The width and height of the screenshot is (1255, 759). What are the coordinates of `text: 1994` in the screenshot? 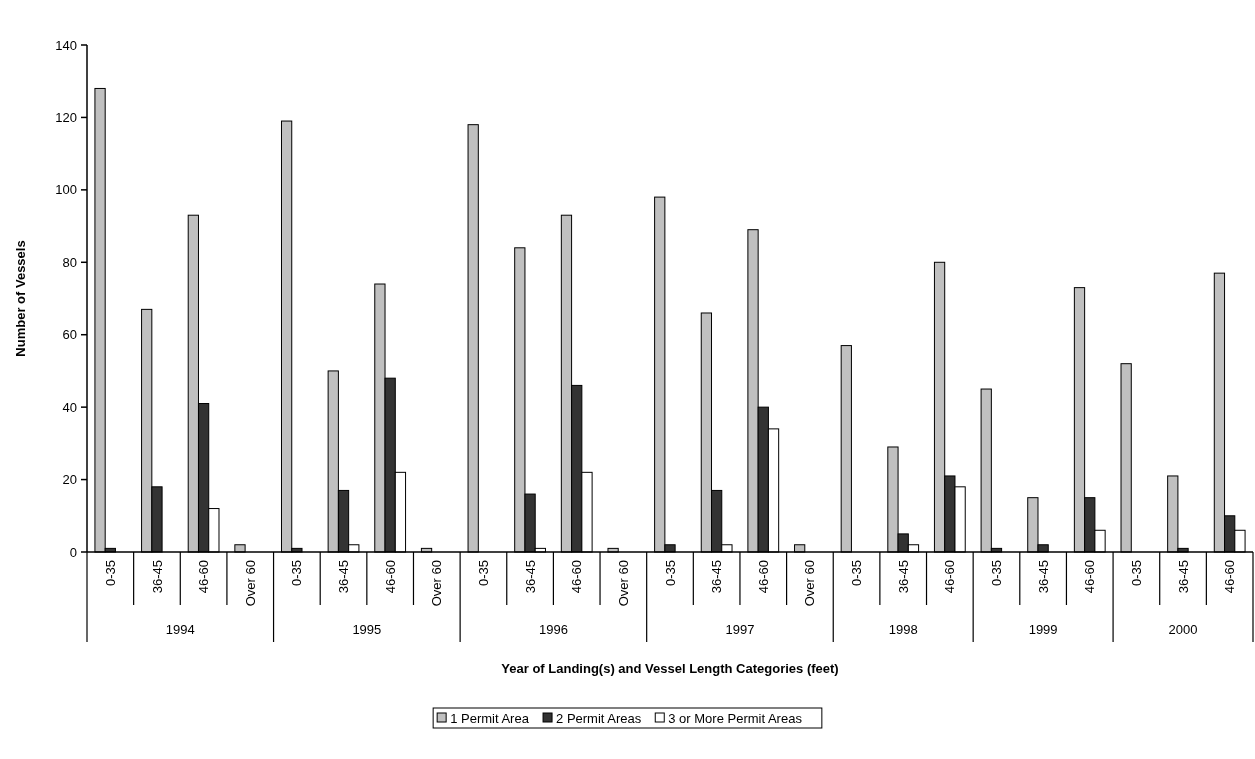 It's located at (180, 629).